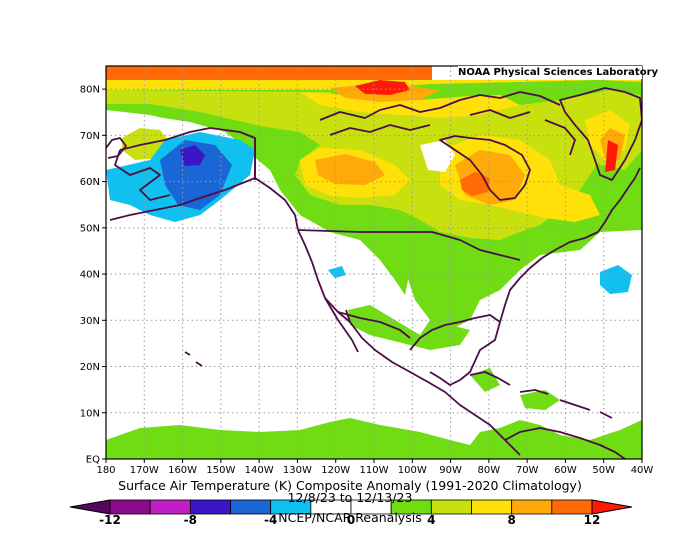  I want to click on colorbar-tick-label: 8, so click(511, 520).